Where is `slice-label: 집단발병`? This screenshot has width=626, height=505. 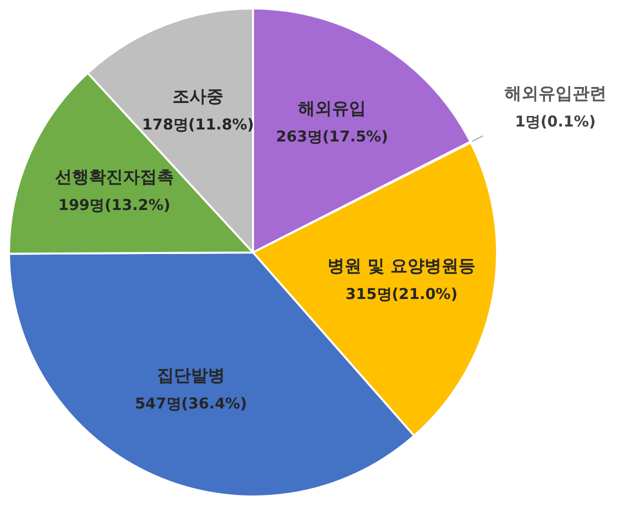 slice-label: 집단발병 is located at coordinates (191, 376).